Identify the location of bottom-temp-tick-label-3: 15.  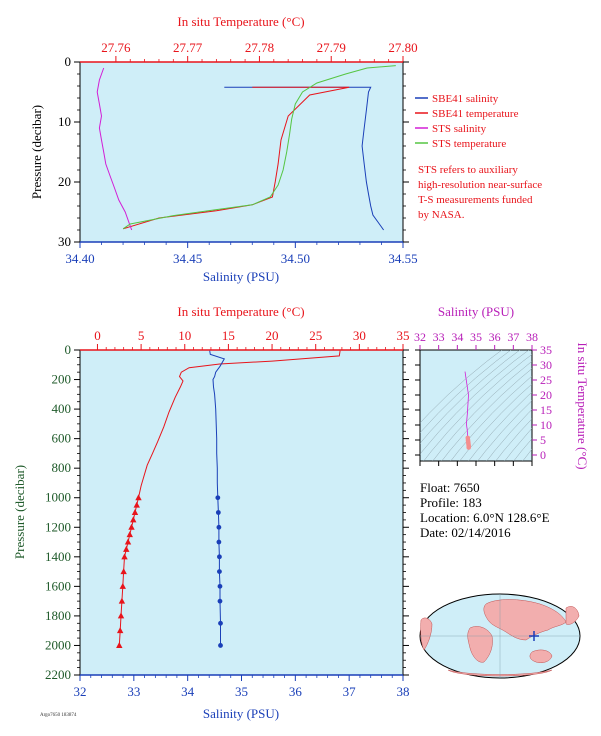
(228, 335).